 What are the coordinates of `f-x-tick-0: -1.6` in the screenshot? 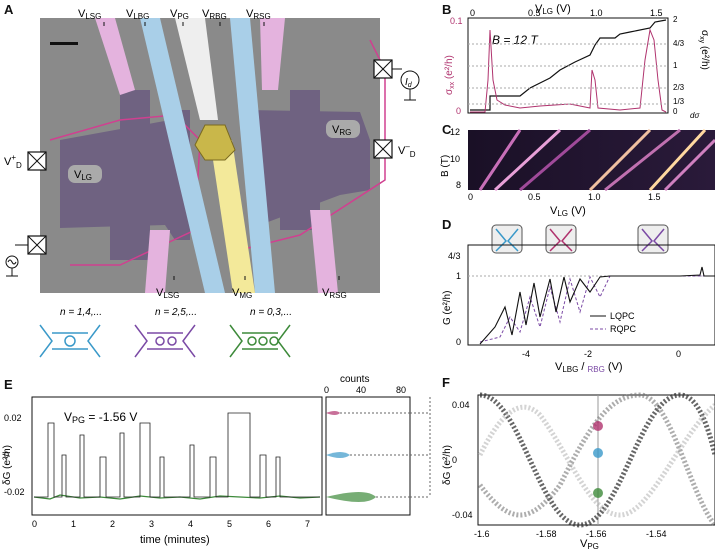 It's located at (482, 534).